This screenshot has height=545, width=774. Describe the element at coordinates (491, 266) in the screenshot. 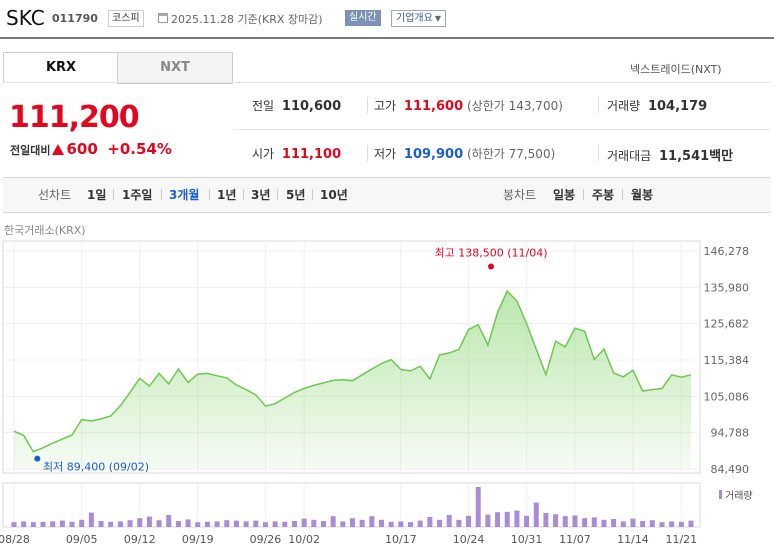

I see `high-marker` at that location.